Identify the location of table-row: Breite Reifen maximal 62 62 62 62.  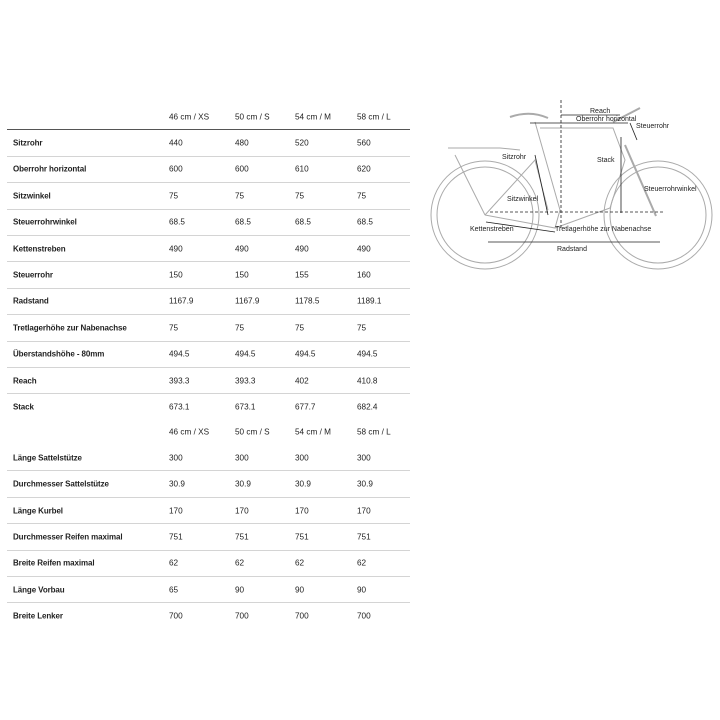
(208, 564).